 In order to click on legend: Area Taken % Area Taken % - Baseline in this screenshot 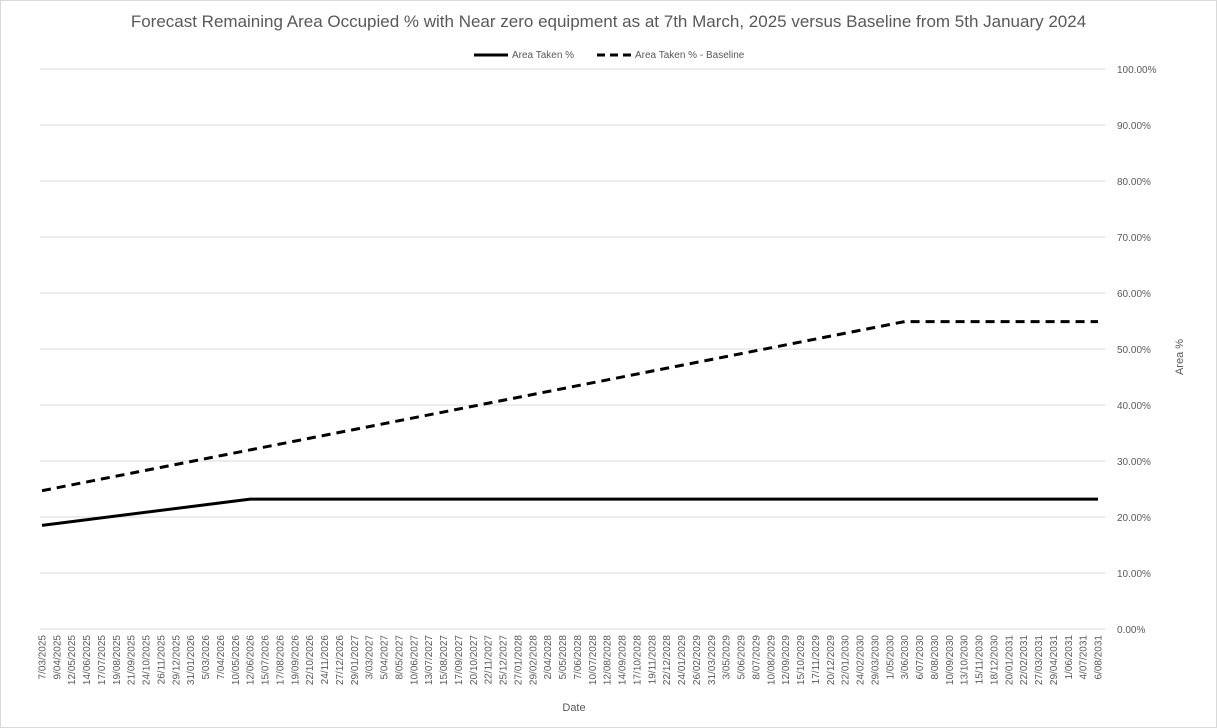, I will do `click(609, 55)`.